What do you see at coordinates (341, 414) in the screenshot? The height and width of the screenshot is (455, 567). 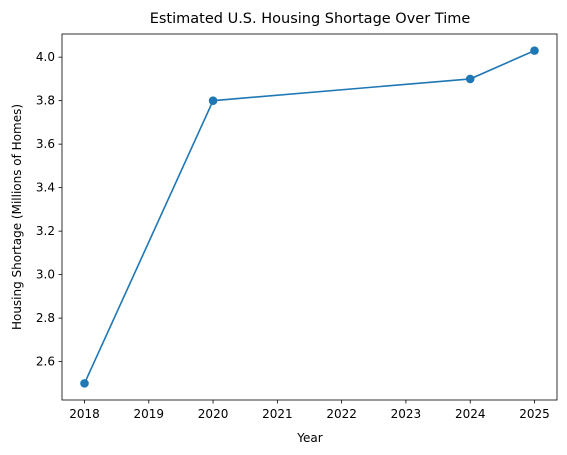 I see `x-tick-label: 2022` at bounding box center [341, 414].